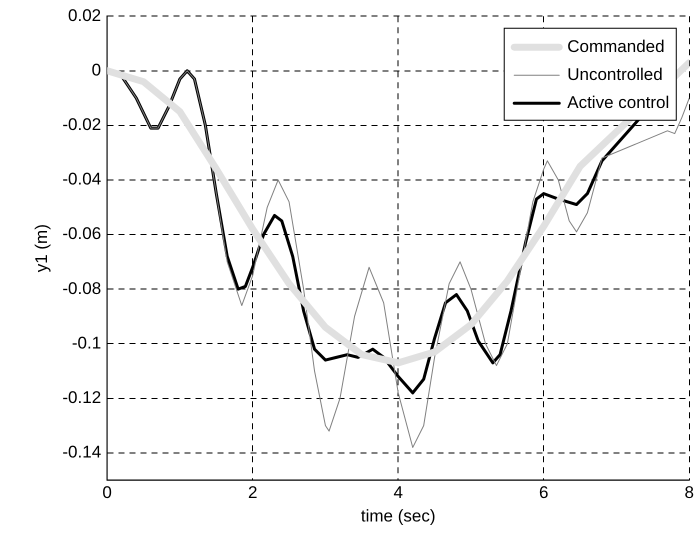 The image size is (697, 542). I want to click on y-tick-label: 0.02, so click(85, 15).